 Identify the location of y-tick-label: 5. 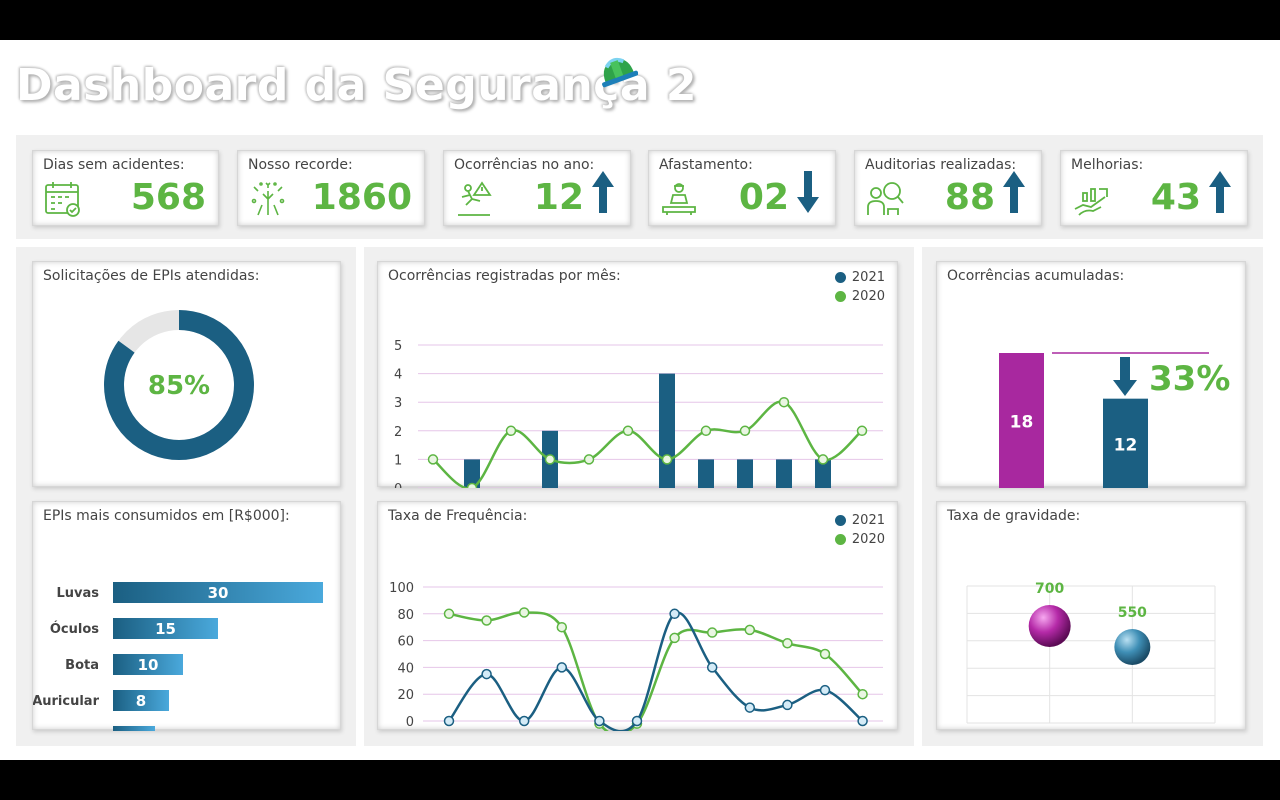
(398, 346).